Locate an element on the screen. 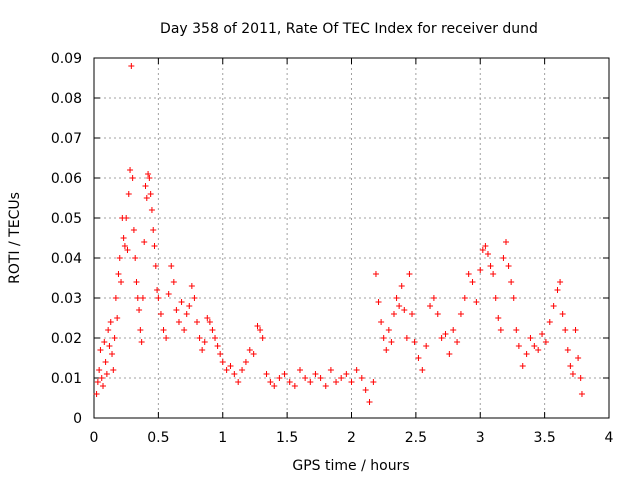 This screenshot has height=480, width=640. x-tick-label: 0 is located at coordinates (94, 438).